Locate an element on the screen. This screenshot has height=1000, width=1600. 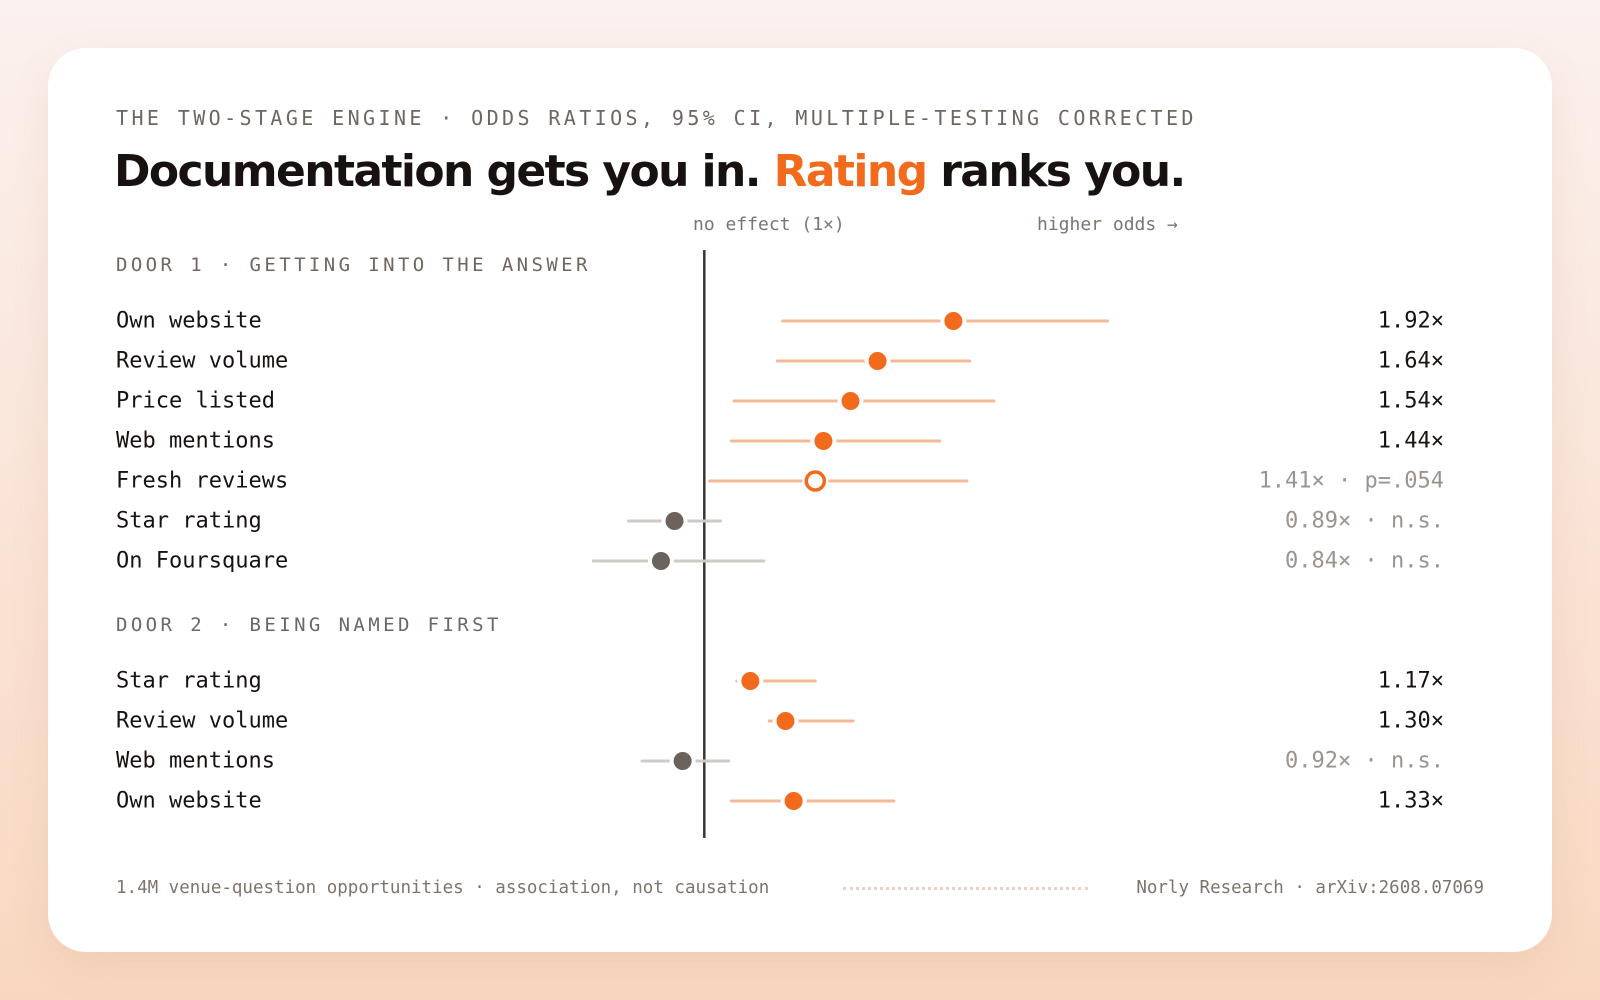
footer-dotted-divider is located at coordinates (965, 888).